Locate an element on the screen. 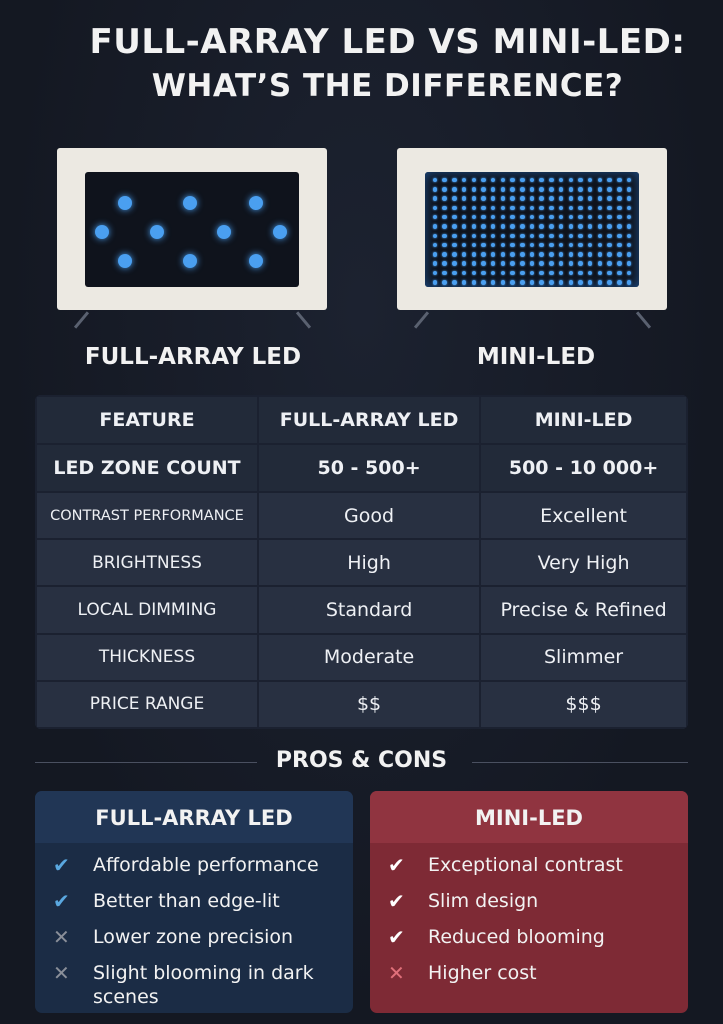 This screenshot has width=723, height=1024. header-feature: FEATURE is located at coordinates (147, 420).